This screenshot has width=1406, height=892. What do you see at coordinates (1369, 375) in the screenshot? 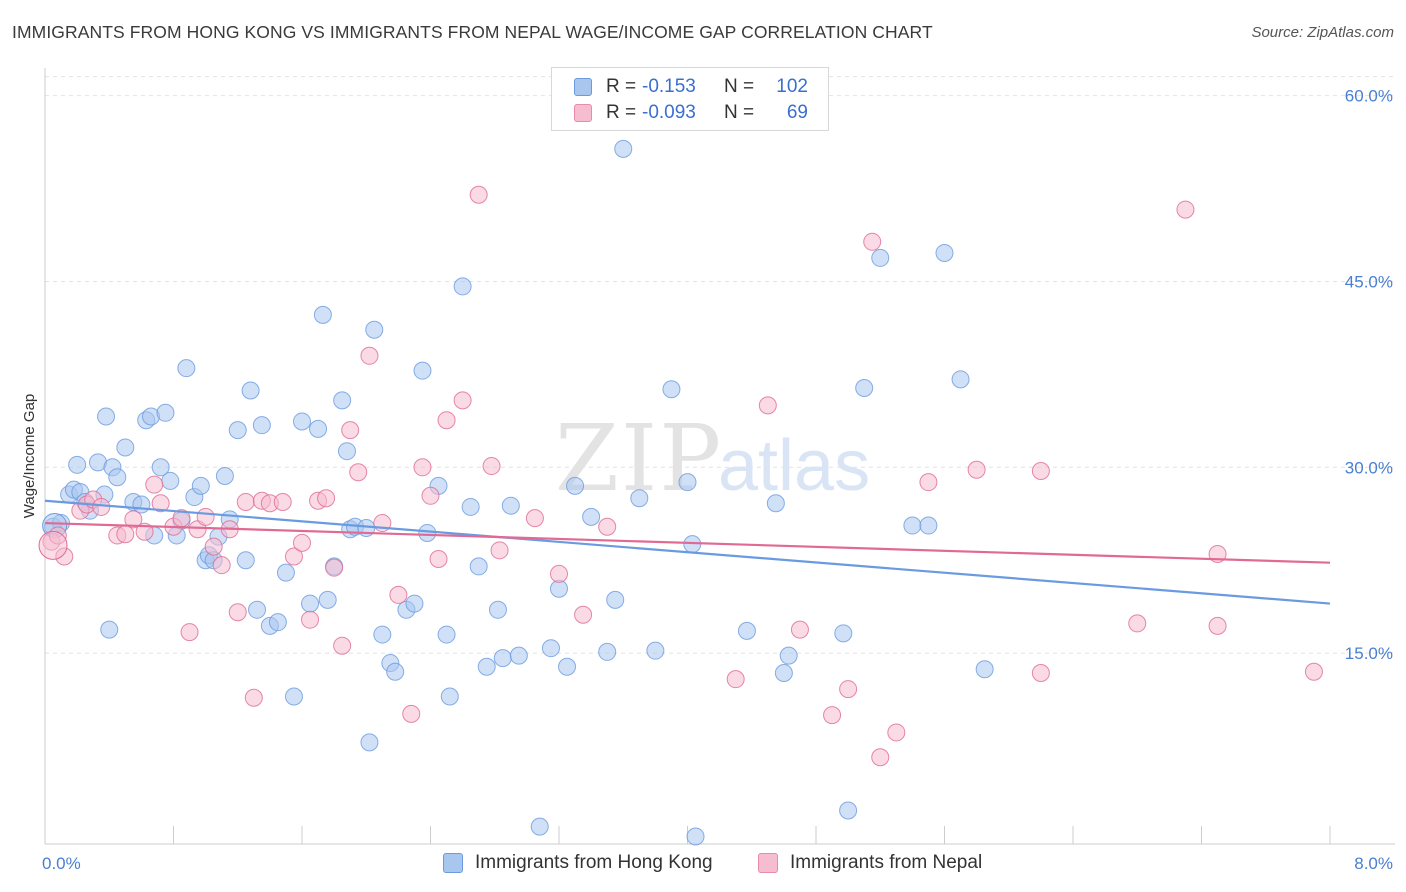
I see `y-tick-labels: 15.0% 30.0% 45.0% 60.0%` at bounding box center [1369, 375].